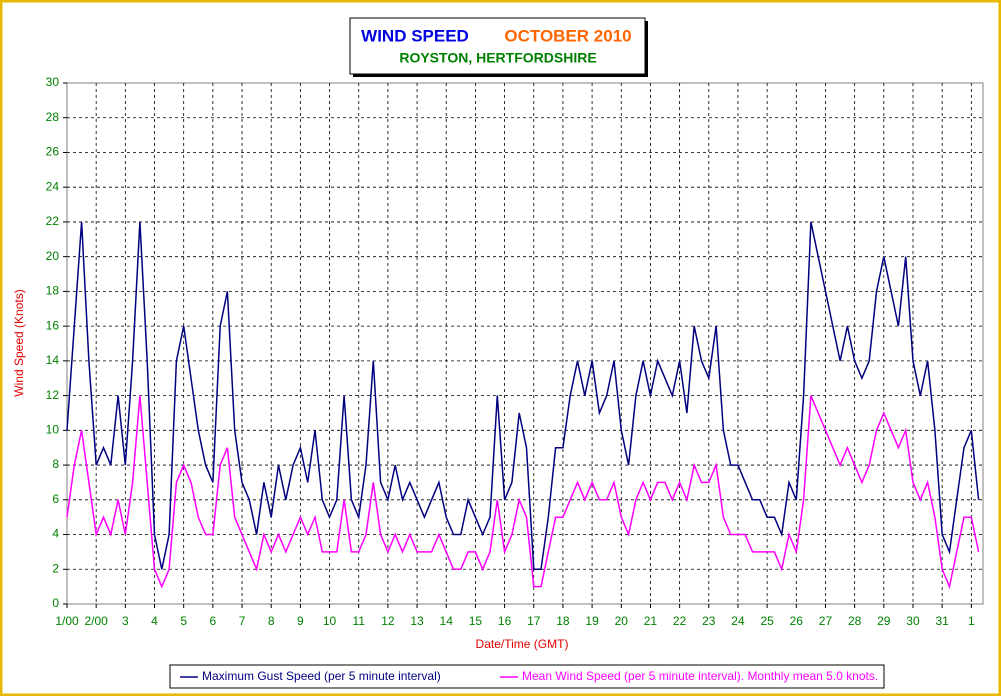 The height and width of the screenshot is (696, 1001). Describe the element at coordinates (271, 621) in the screenshot. I see `x-tick-label: 8` at that location.